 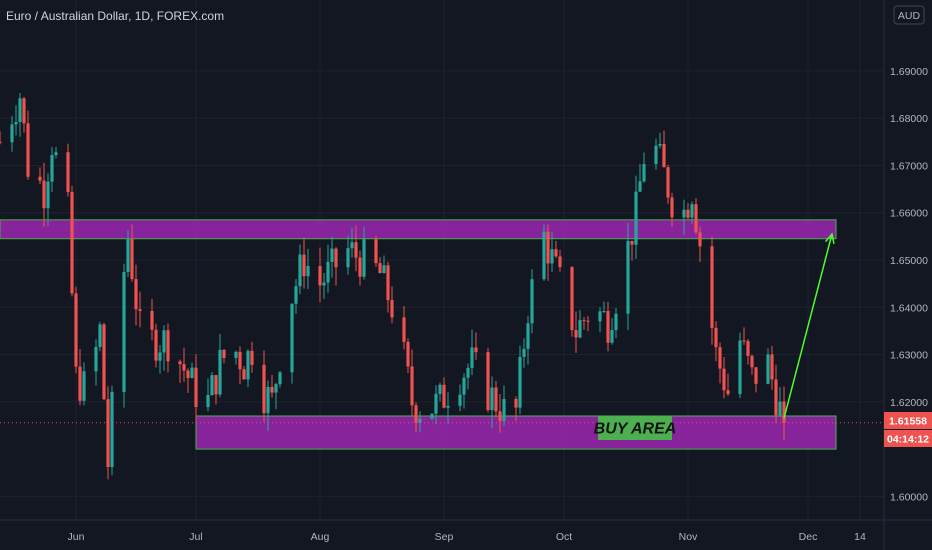 What do you see at coordinates (909, 166) in the screenshot?
I see `price-tick-label: 1.67000` at bounding box center [909, 166].